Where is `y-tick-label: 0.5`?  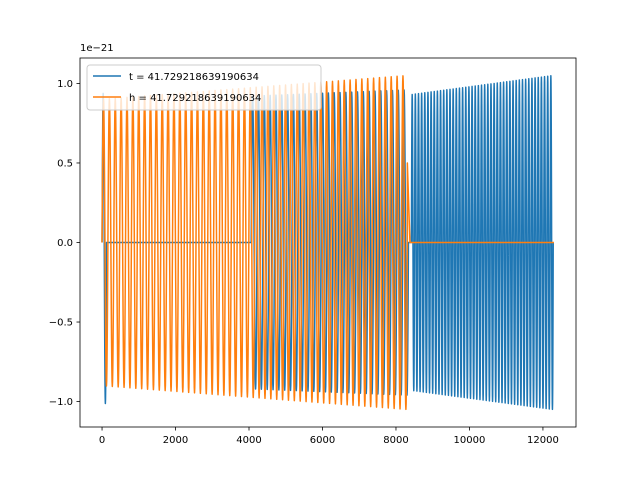 y-tick-label: 0.5 is located at coordinates (65, 163).